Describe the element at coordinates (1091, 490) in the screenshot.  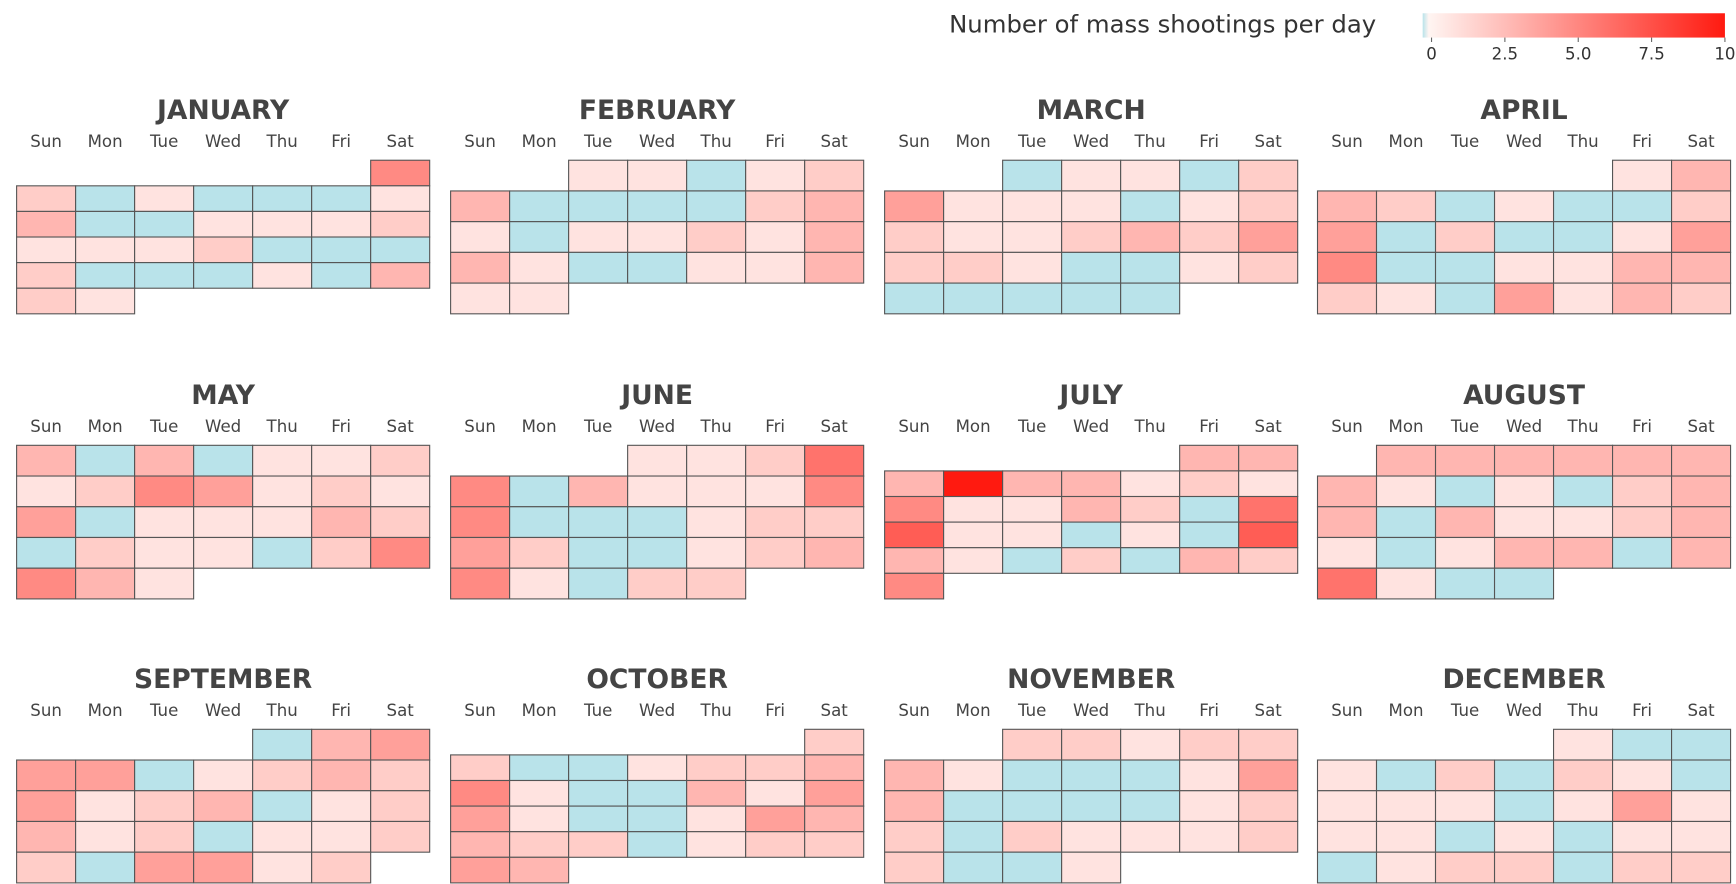
I see `month: JULY Sun Mon Tue Wed Thu Fri Sat` at that location.